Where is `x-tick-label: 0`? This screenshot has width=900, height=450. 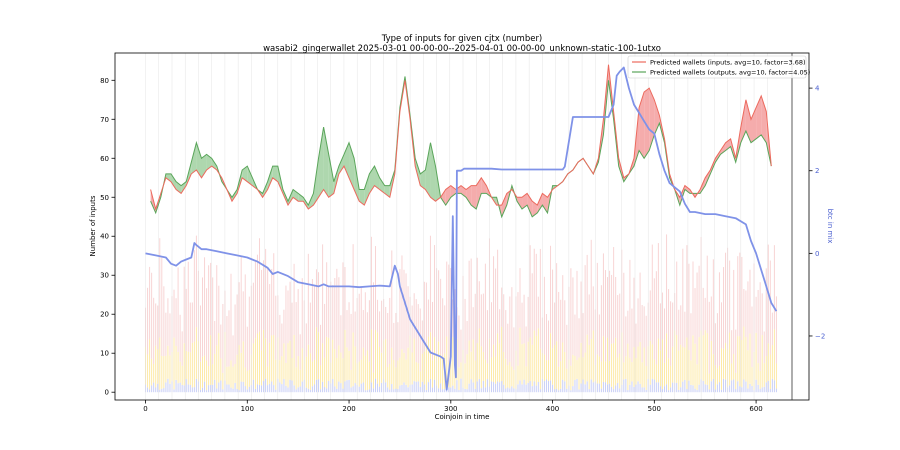 x-tick-label: 0 is located at coordinates (145, 409).